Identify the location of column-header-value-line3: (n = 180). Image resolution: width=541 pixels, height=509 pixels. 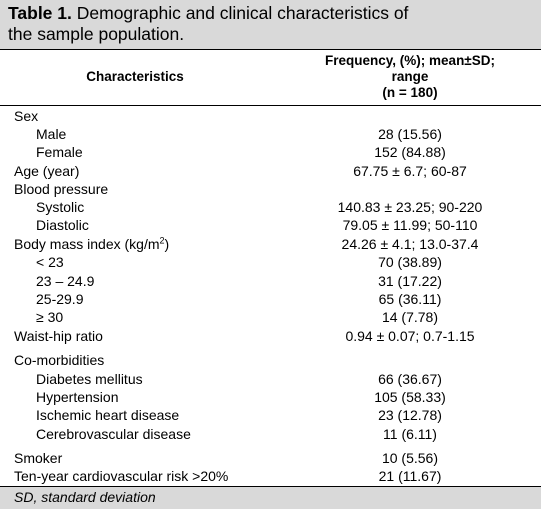
(410, 92).